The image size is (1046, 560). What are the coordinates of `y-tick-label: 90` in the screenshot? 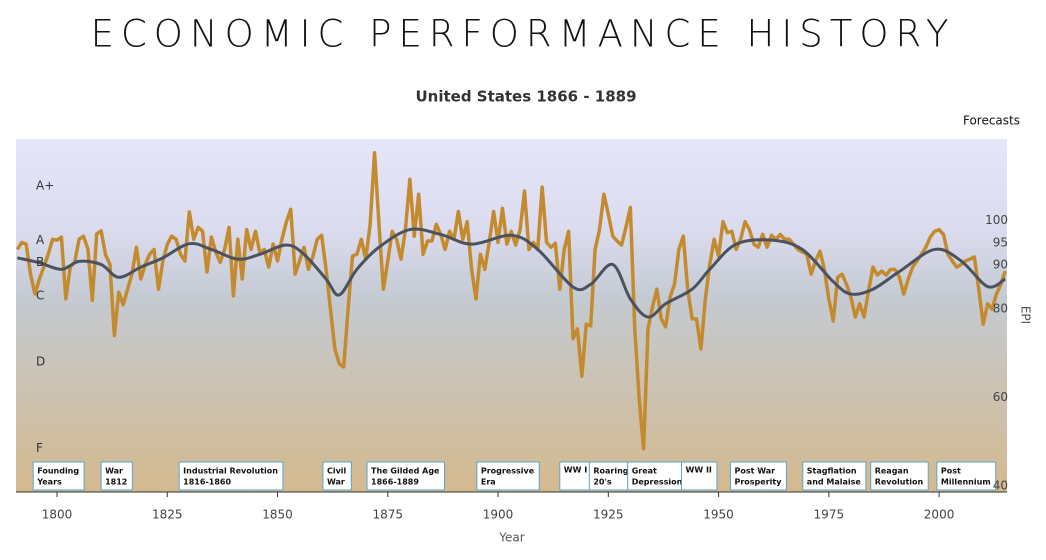 It's located at (1000, 264).